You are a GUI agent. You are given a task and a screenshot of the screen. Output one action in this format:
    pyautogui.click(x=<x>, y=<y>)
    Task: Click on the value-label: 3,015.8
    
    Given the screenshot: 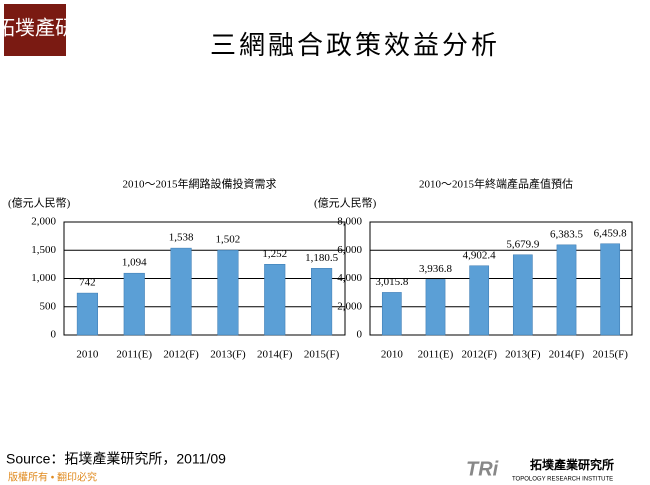 What is the action you would take?
    pyautogui.click(x=392, y=282)
    